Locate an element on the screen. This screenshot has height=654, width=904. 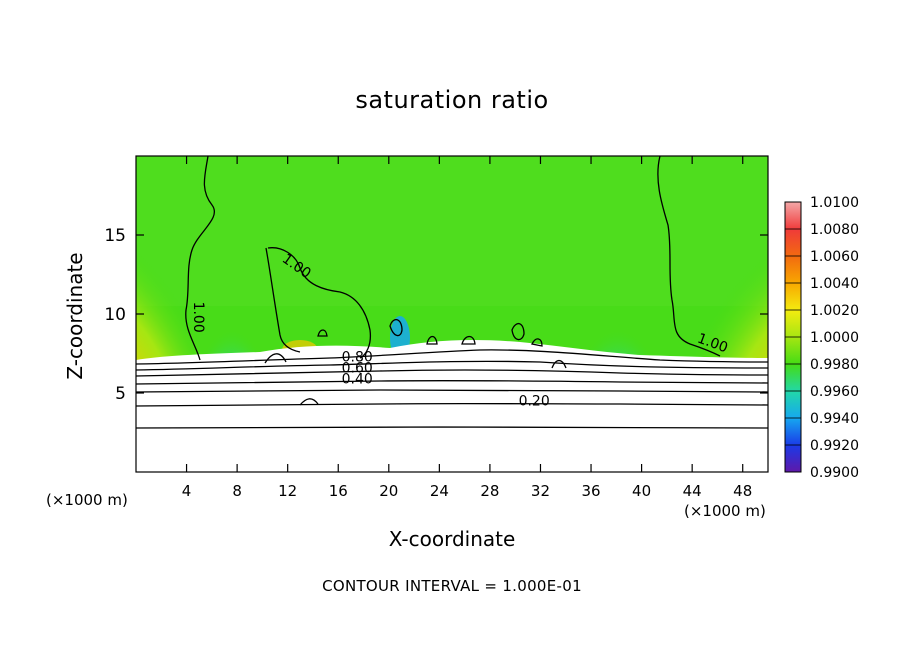
x-unit-label-right: (×1000 m) is located at coordinates (725, 511).